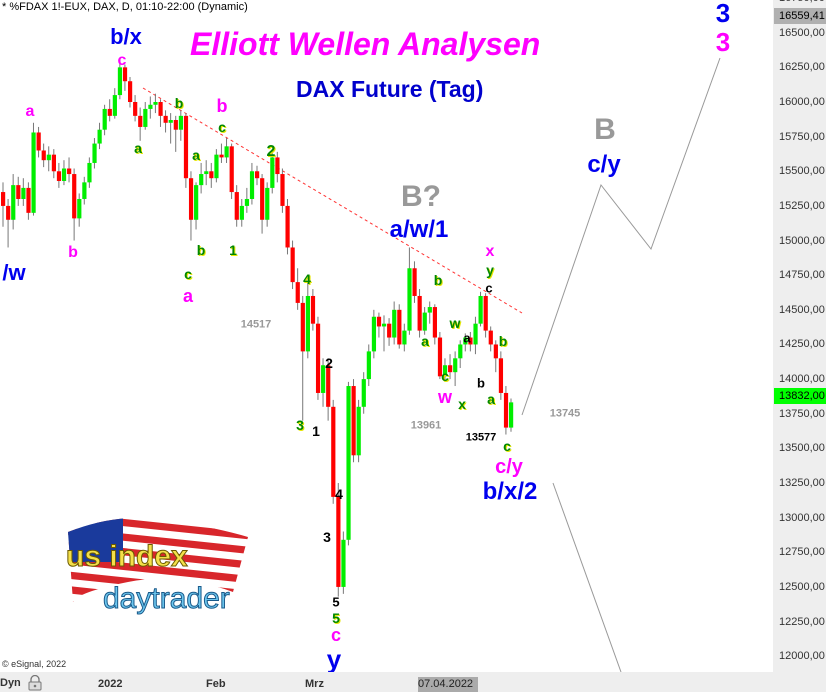  I want to click on wave-label: c/y, so click(509, 467).